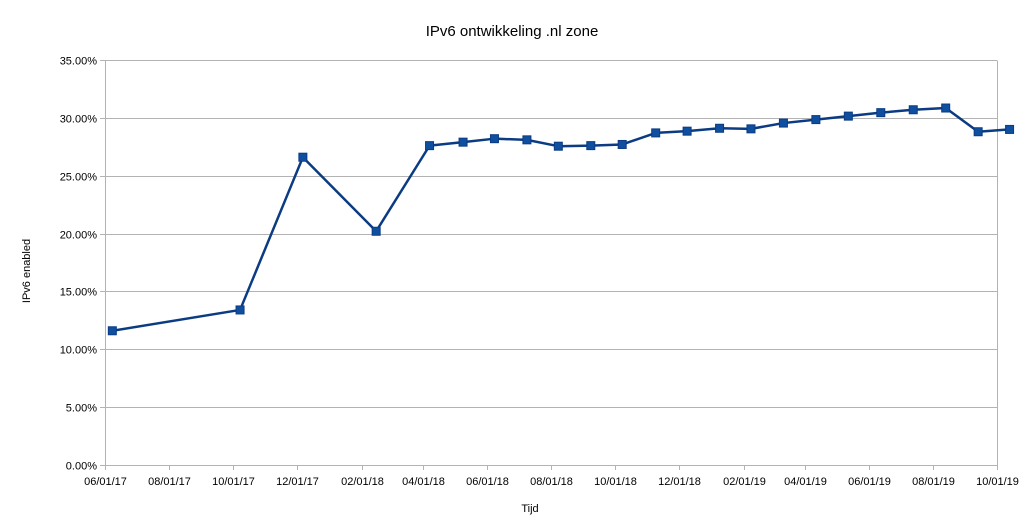 The image size is (1024, 532). I want to click on x-tick-label: 10/01/19, so click(997, 482).